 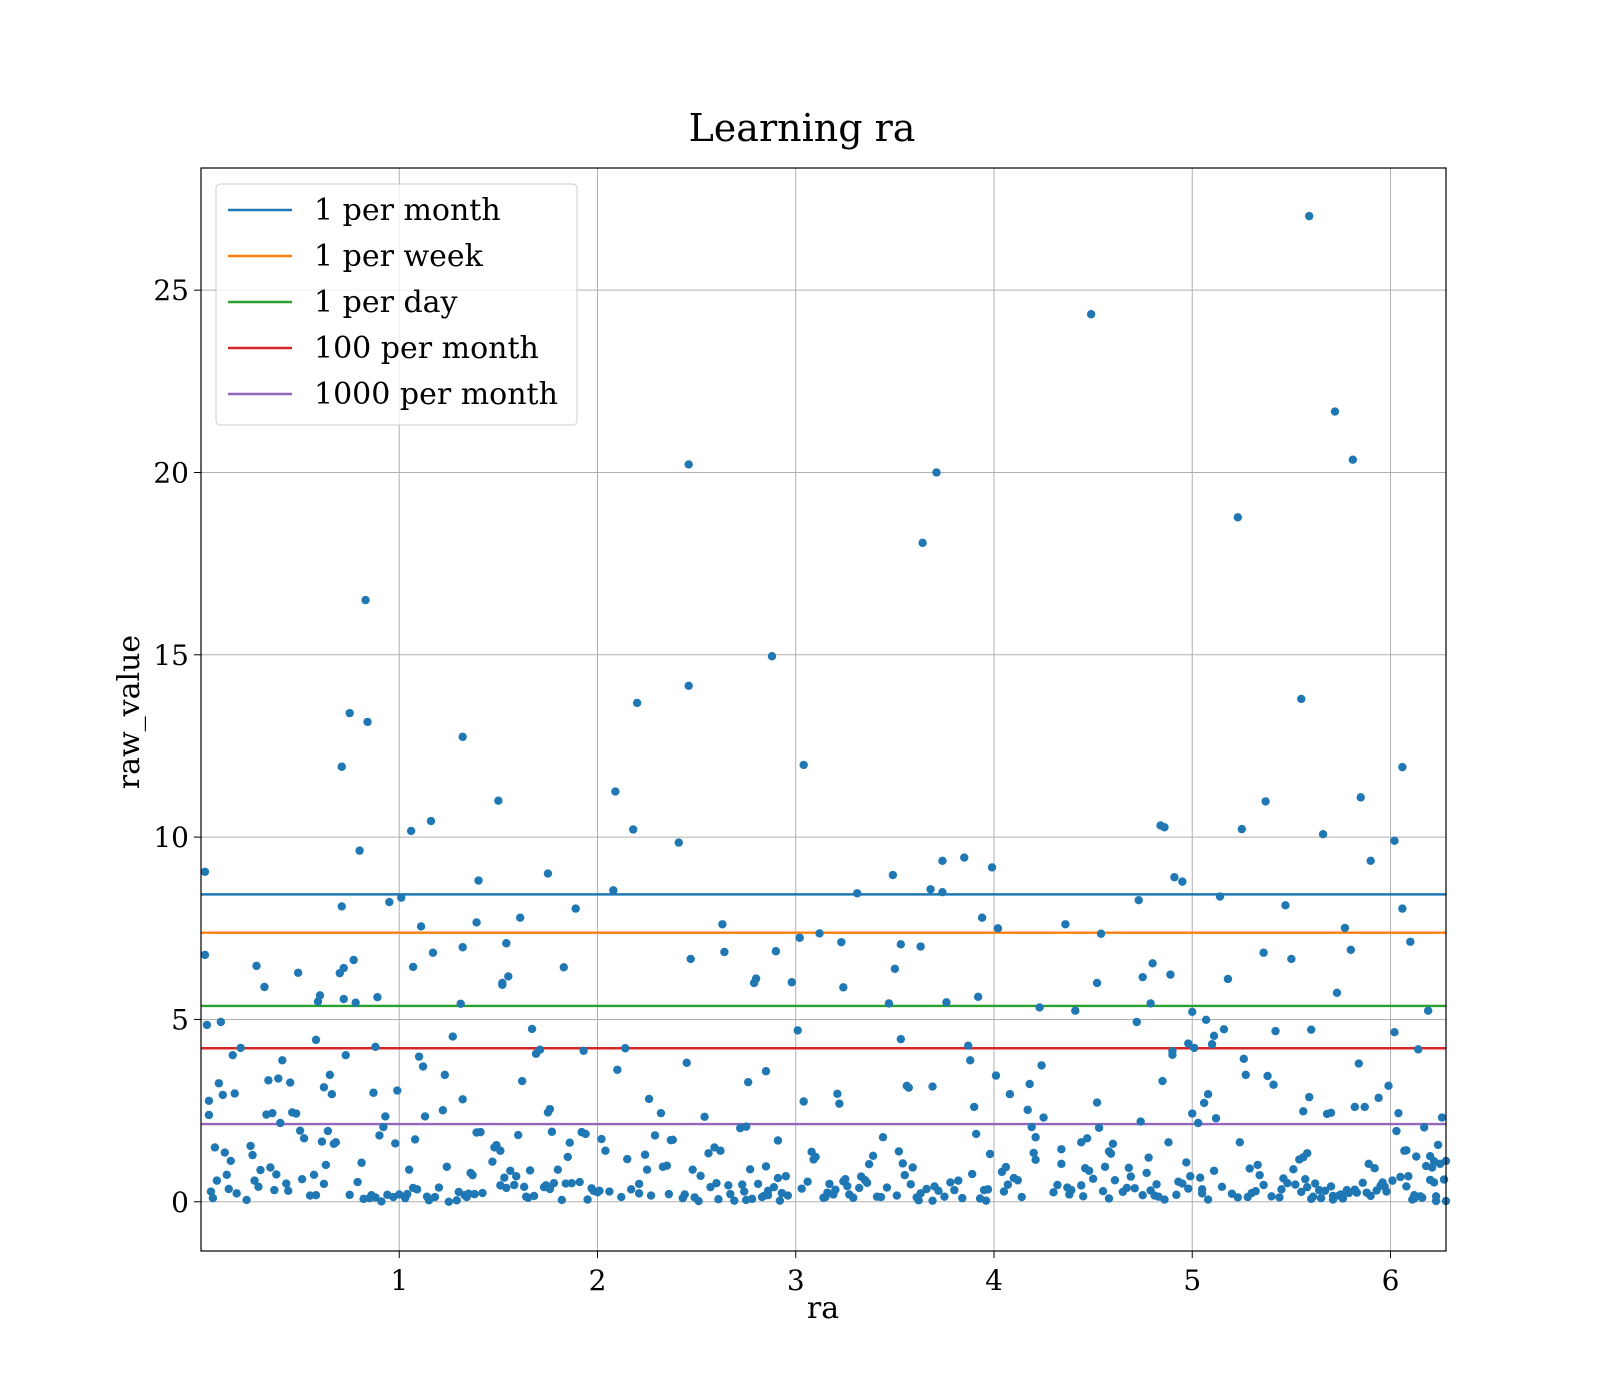 I want to click on legend-box, so click(x=396, y=304).